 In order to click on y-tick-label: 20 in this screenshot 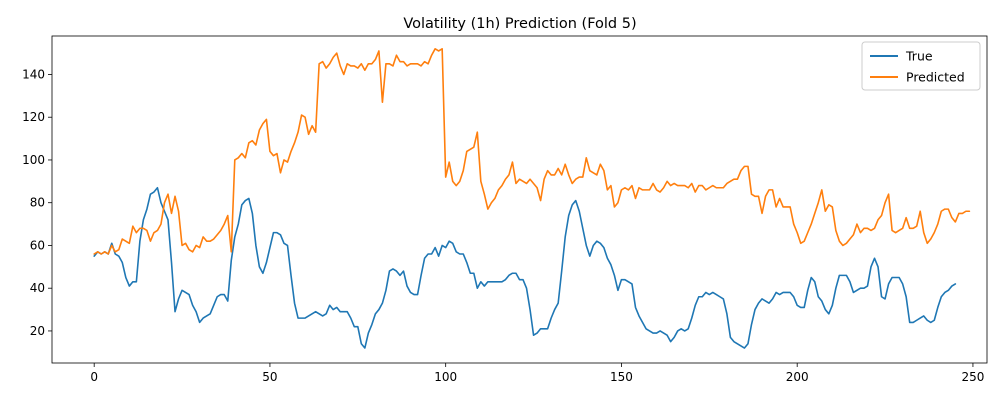, I will do `click(37, 331)`.